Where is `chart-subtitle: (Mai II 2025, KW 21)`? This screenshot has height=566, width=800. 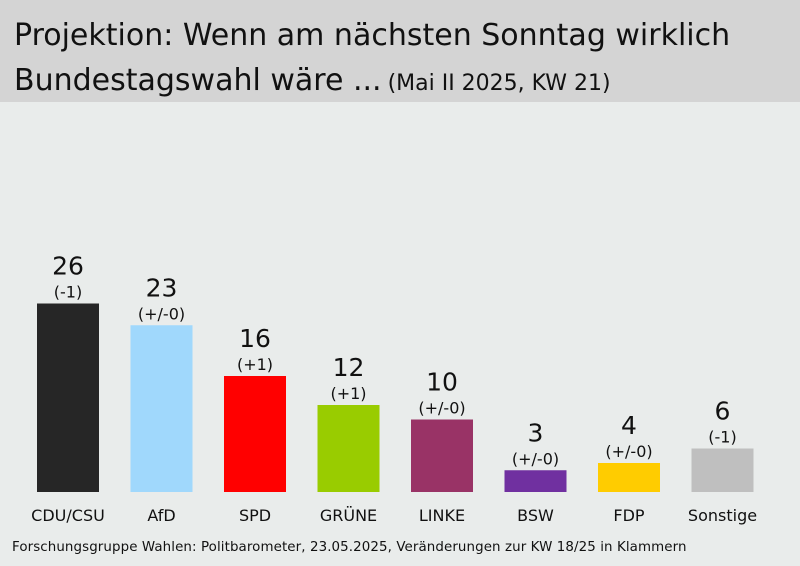
chart-subtitle: (Mai II 2025, KW 21) is located at coordinates (499, 83).